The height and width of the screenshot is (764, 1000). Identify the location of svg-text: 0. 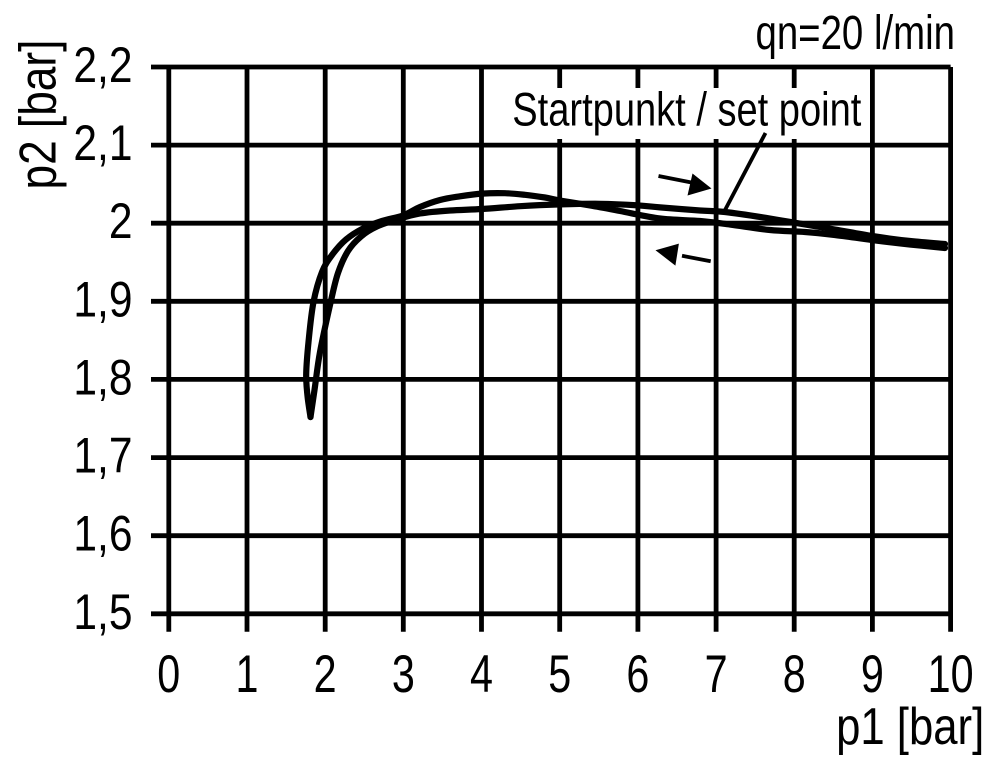
(168, 674).